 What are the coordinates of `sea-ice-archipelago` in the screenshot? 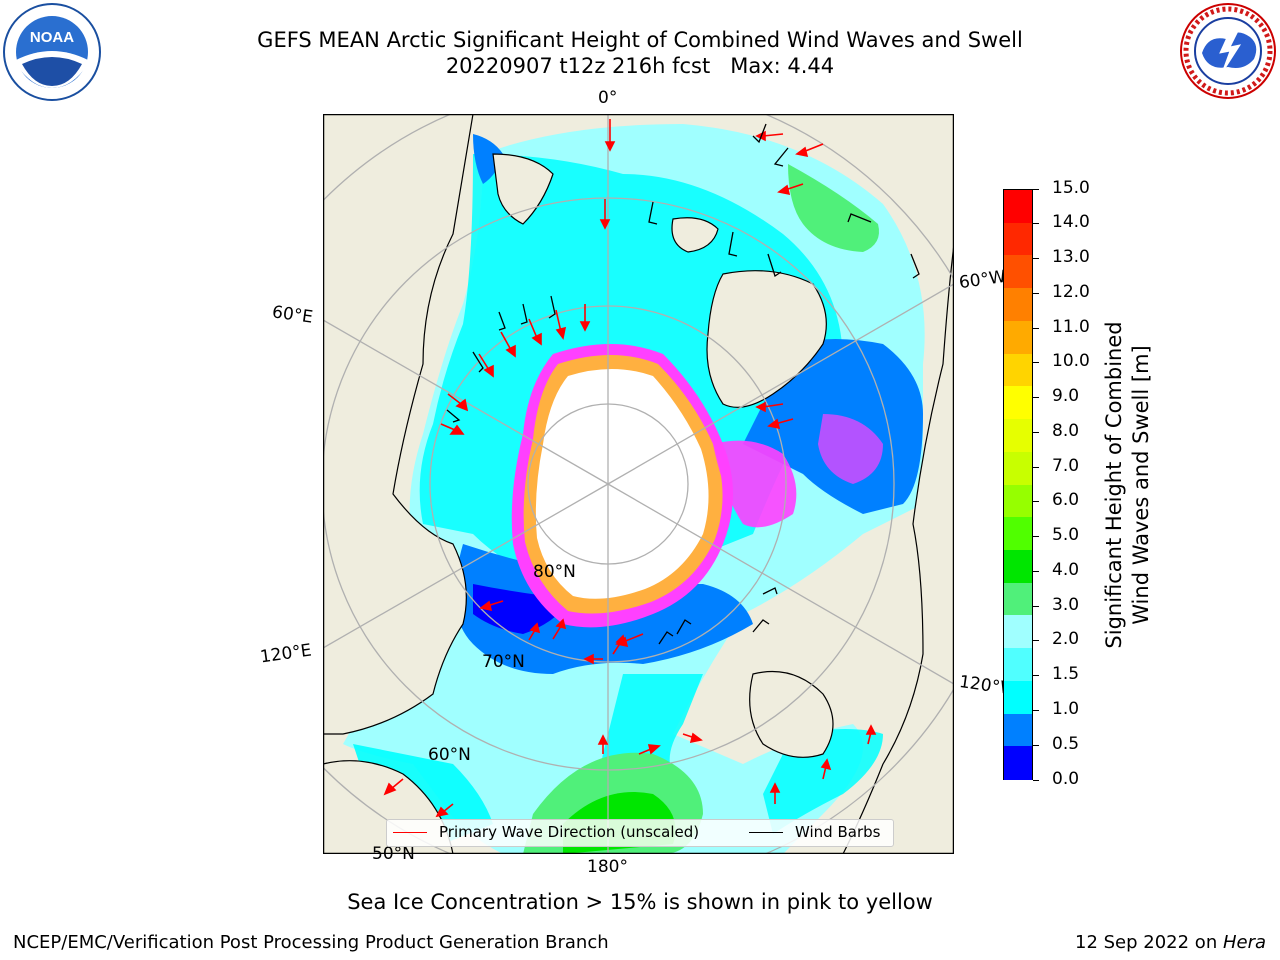 It's located at (755, 484).